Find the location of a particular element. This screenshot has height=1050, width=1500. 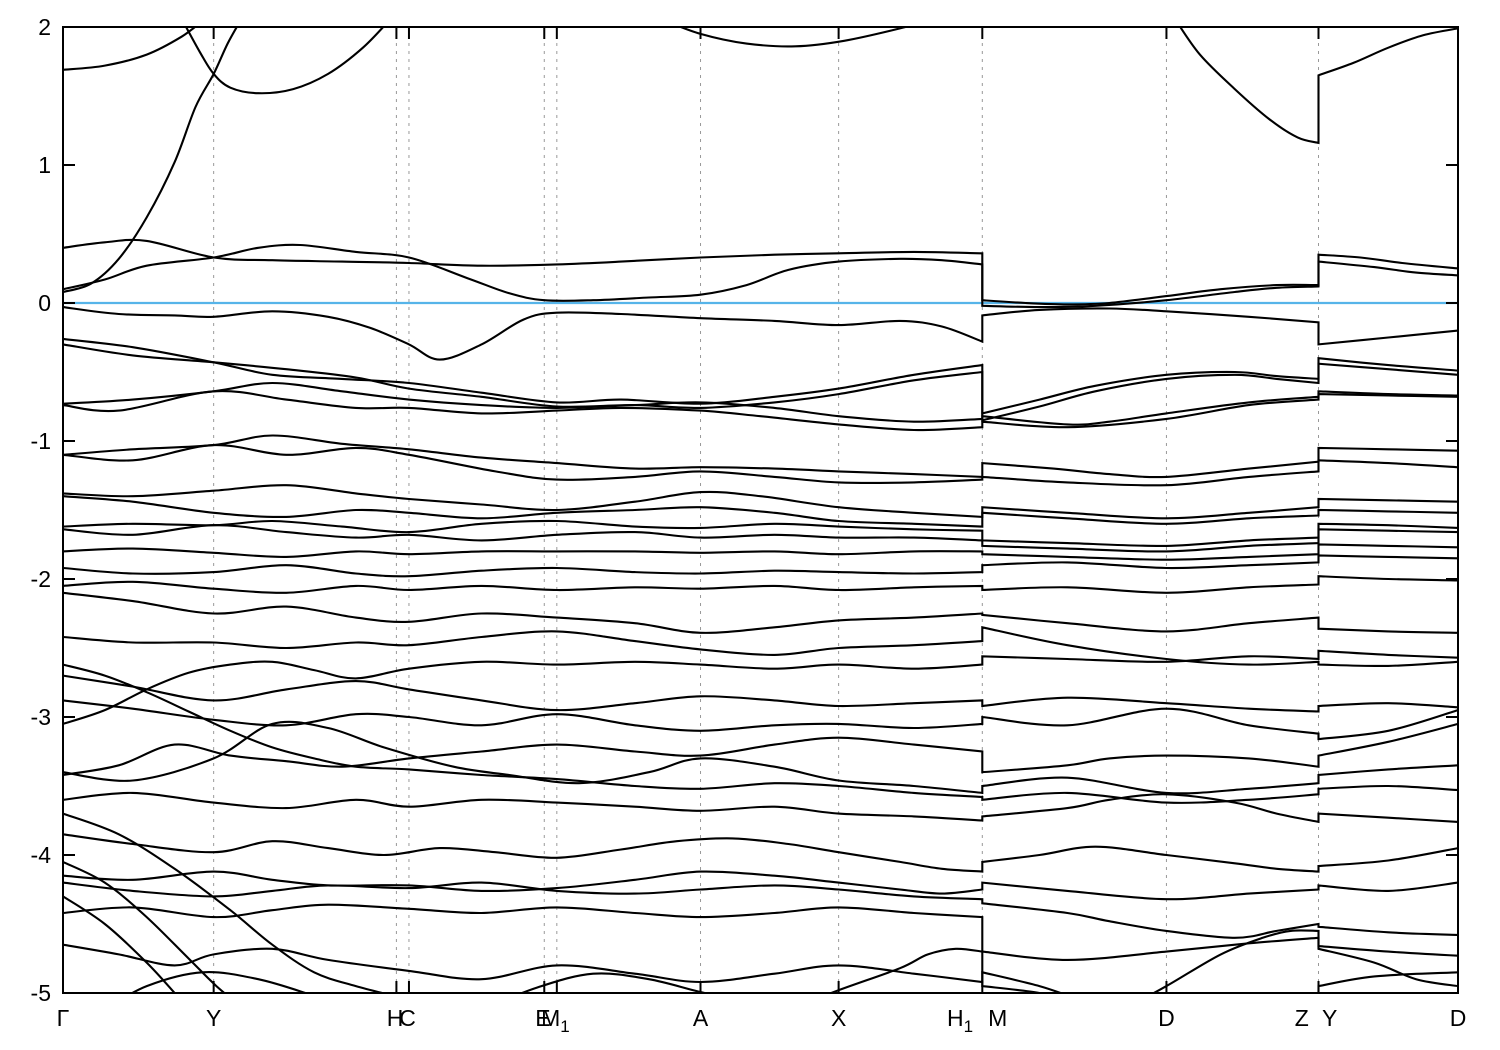

y-axis-tick-label: -1 is located at coordinates (41, 441).